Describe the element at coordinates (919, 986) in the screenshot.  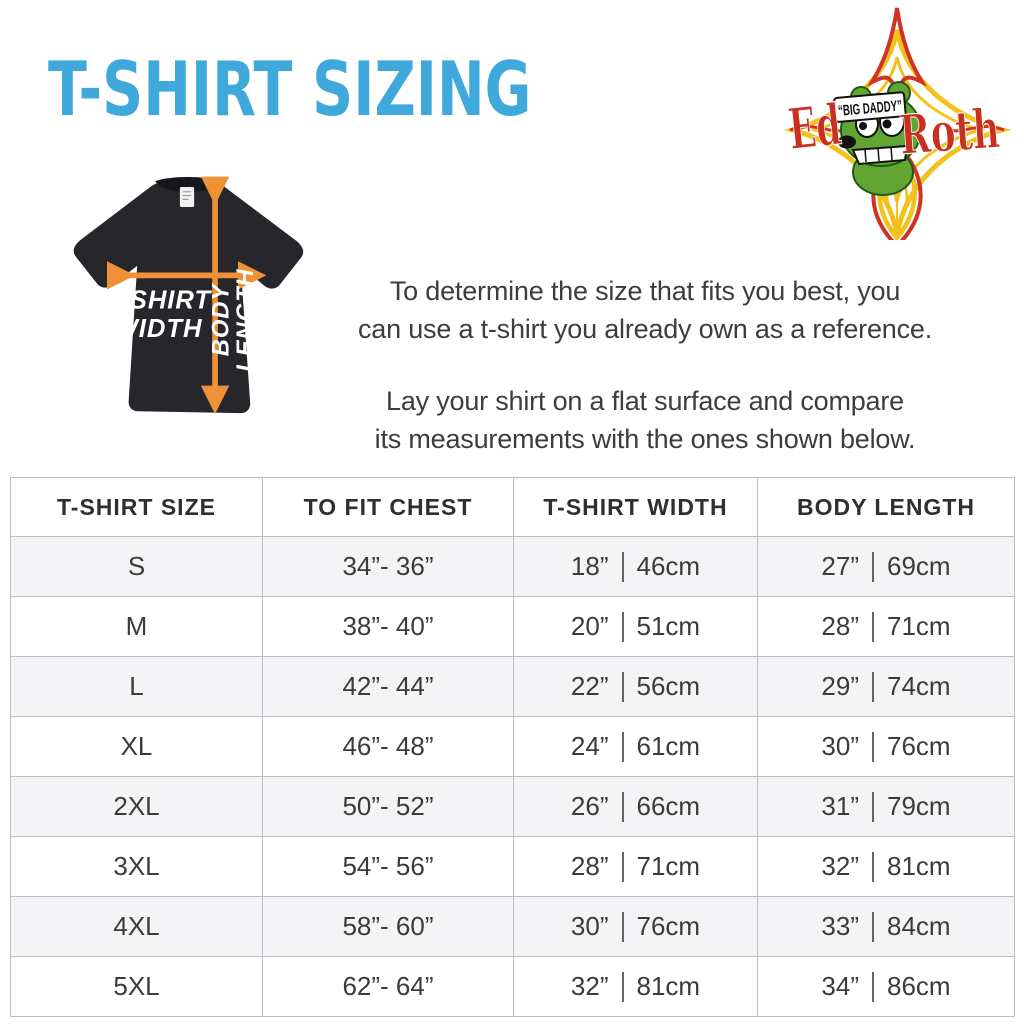
I see `length-cm: 86cm` at that location.